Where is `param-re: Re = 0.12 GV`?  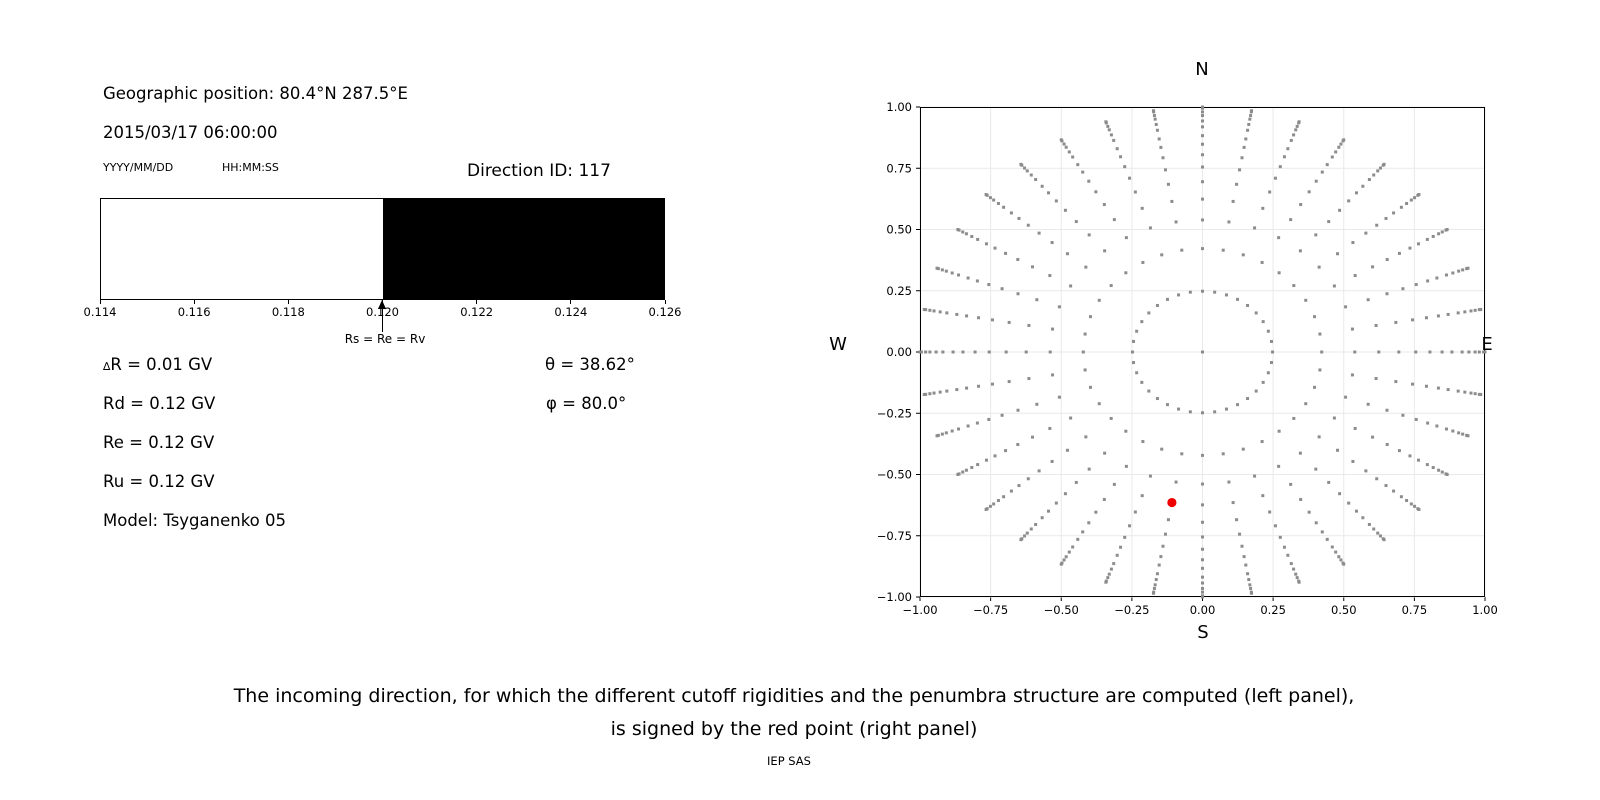 param-re: Re = 0.12 GV is located at coordinates (159, 442).